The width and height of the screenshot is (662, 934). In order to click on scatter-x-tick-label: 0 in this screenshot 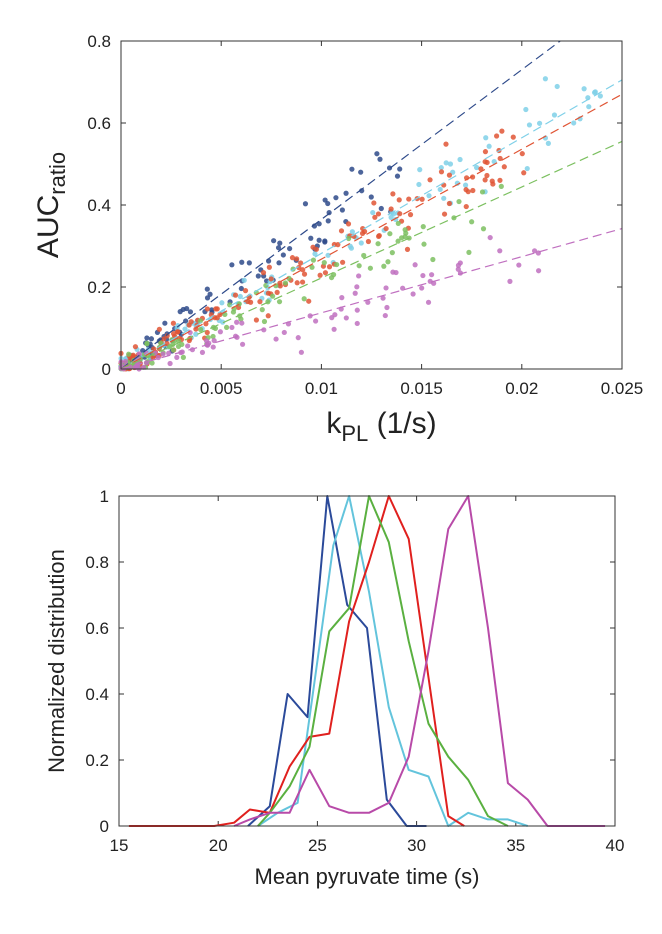, I will do `click(120, 388)`.